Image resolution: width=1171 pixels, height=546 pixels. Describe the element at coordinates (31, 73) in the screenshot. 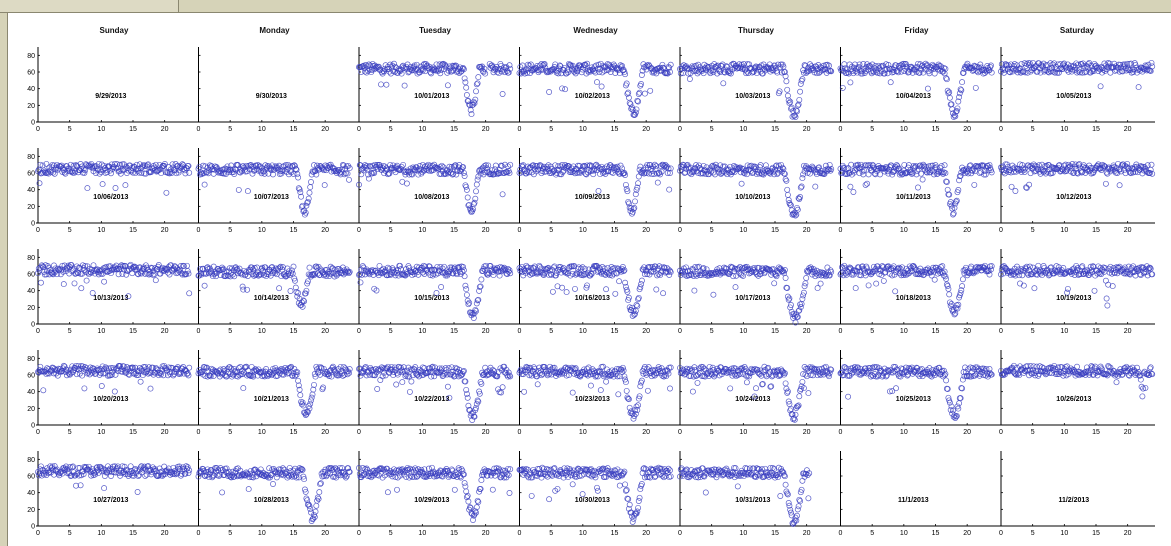

I see `y-tick-label: 60` at that location.